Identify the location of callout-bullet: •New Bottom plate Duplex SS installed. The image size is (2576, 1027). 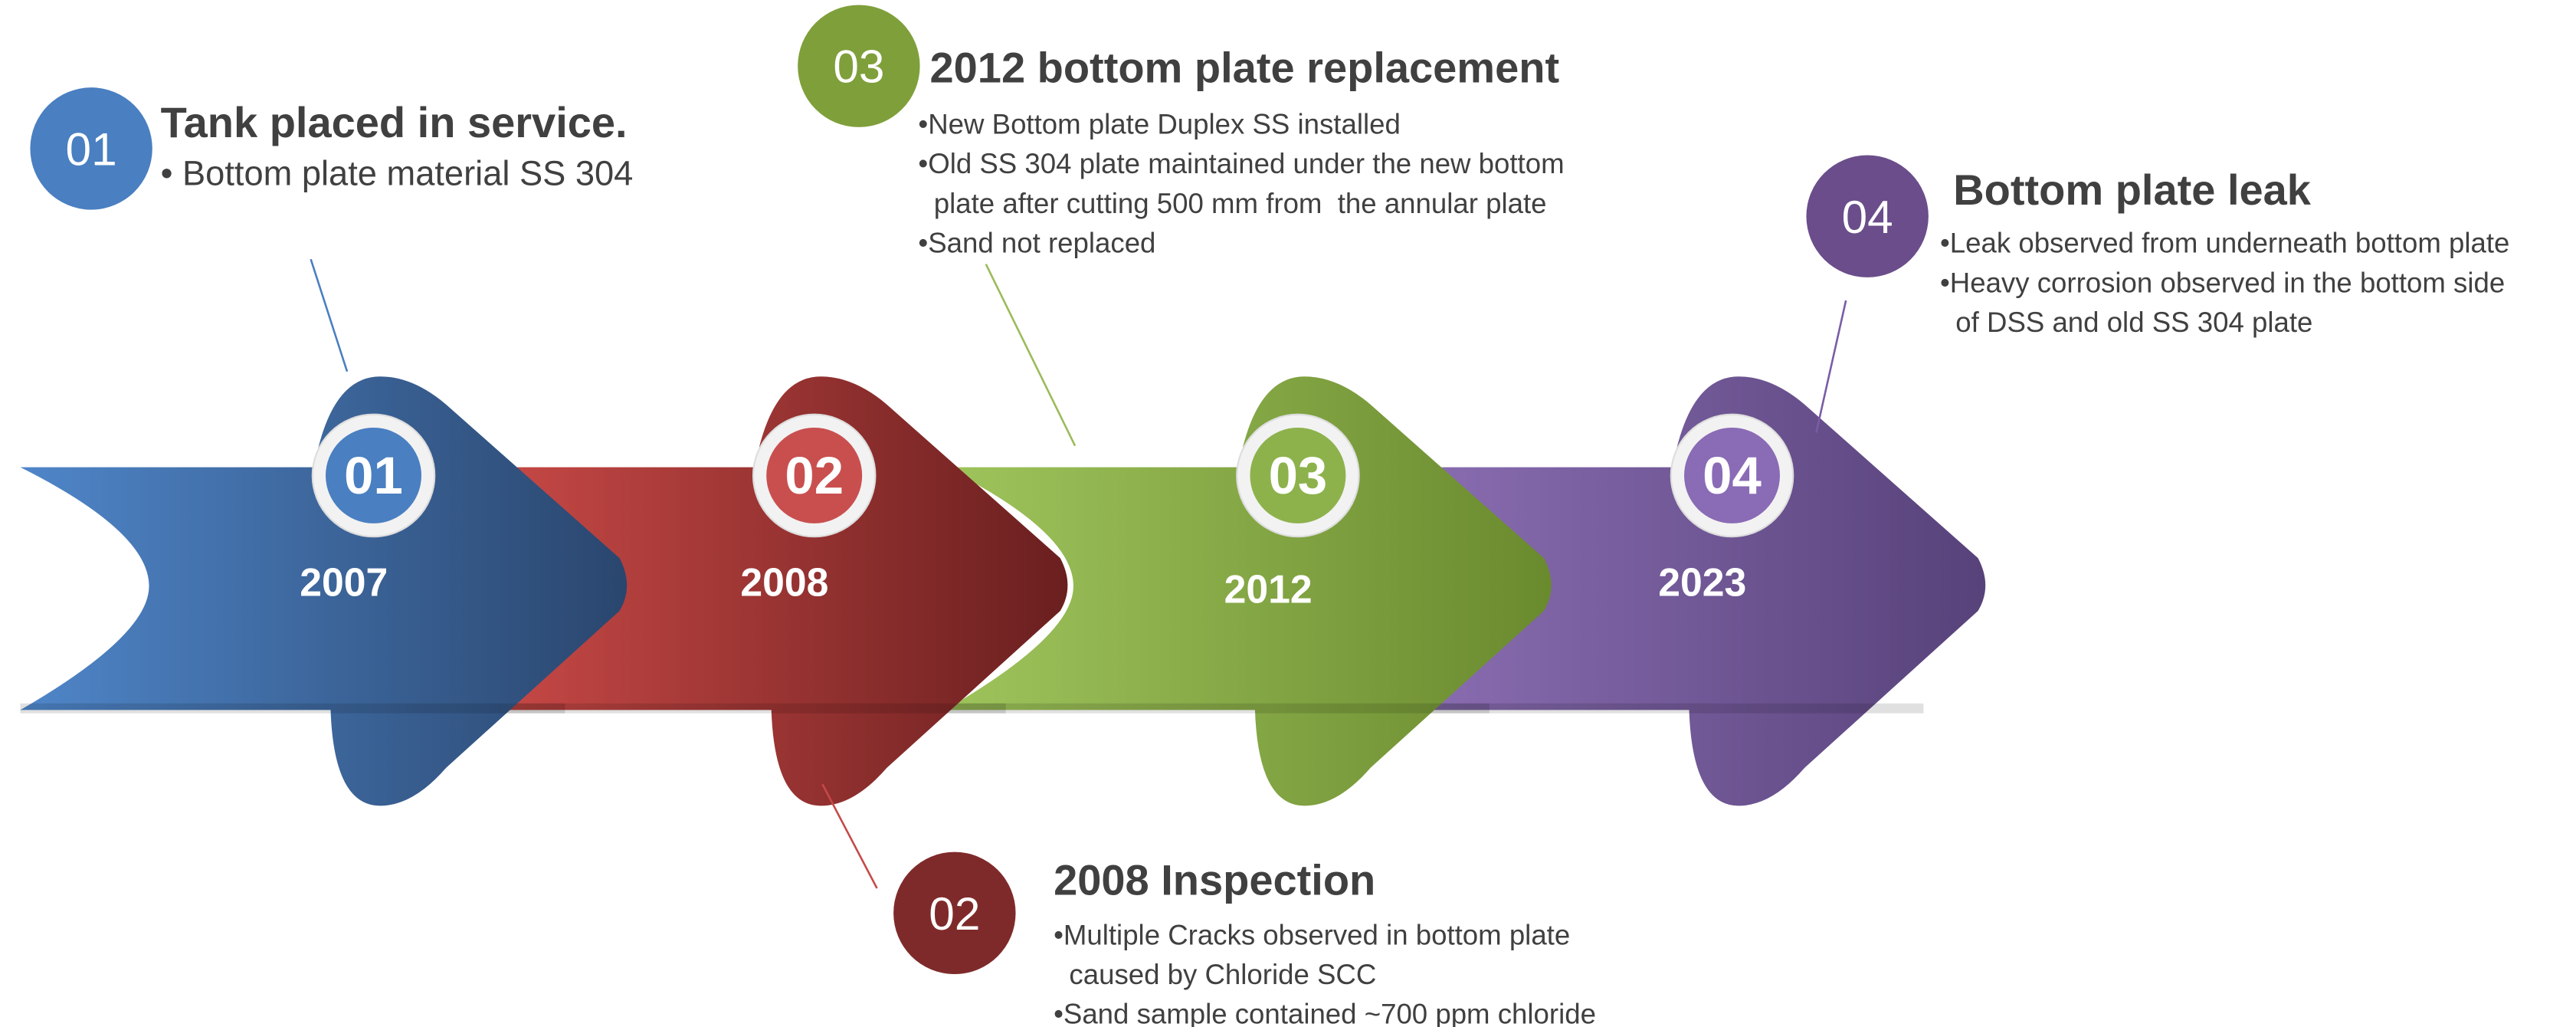
(1159, 124).